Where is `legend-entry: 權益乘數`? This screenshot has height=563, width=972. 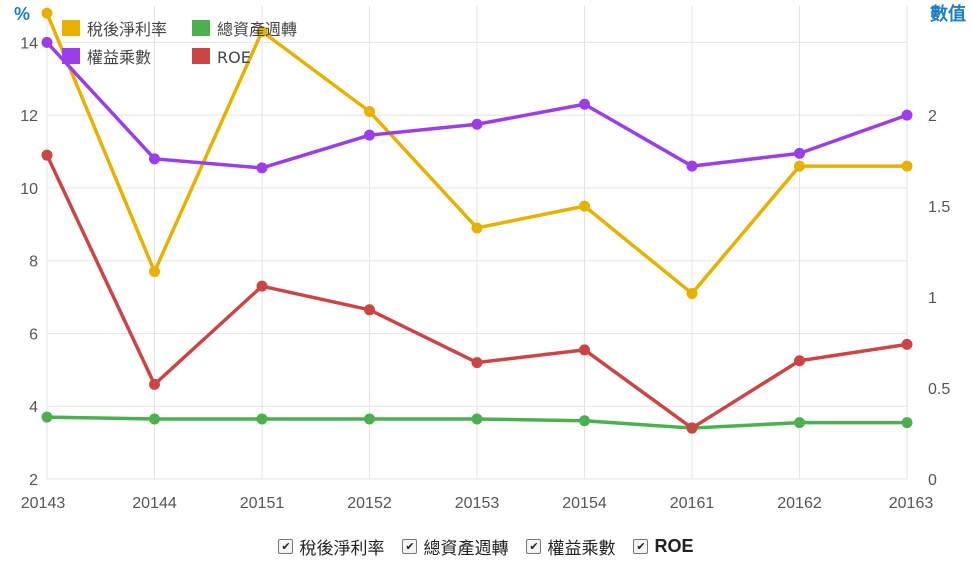 legend-entry: 權益乘數 is located at coordinates (106, 57).